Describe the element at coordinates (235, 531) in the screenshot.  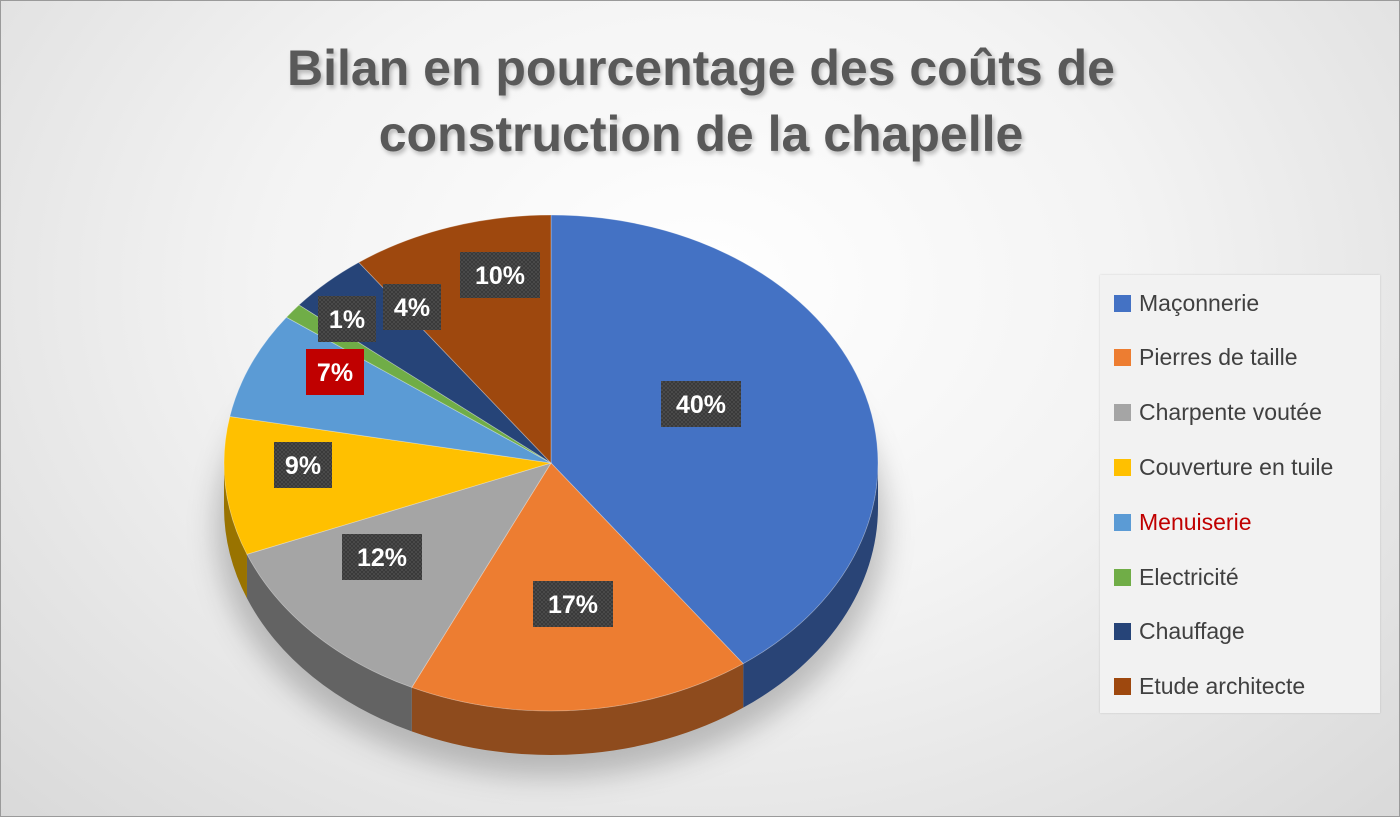
I see `pie-side-couverture-en-tuile` at that location.